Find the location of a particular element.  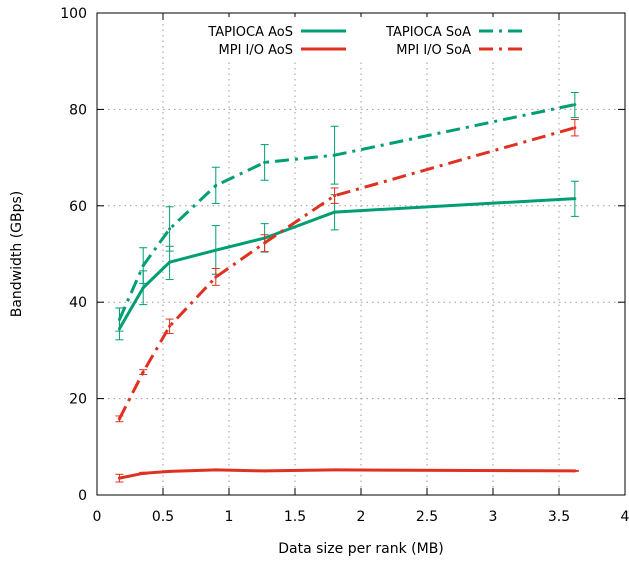

series-line-mpi-i-o-aos is located at coordinates (347, 474).